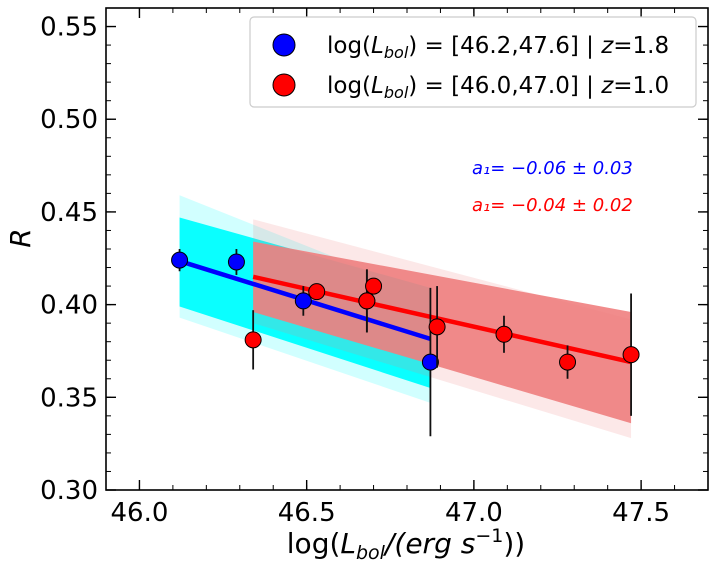  What do you see at coordinates (236, 262) in the screenshot?
I see `point-s0-p1` at bounding box center [236, 262].